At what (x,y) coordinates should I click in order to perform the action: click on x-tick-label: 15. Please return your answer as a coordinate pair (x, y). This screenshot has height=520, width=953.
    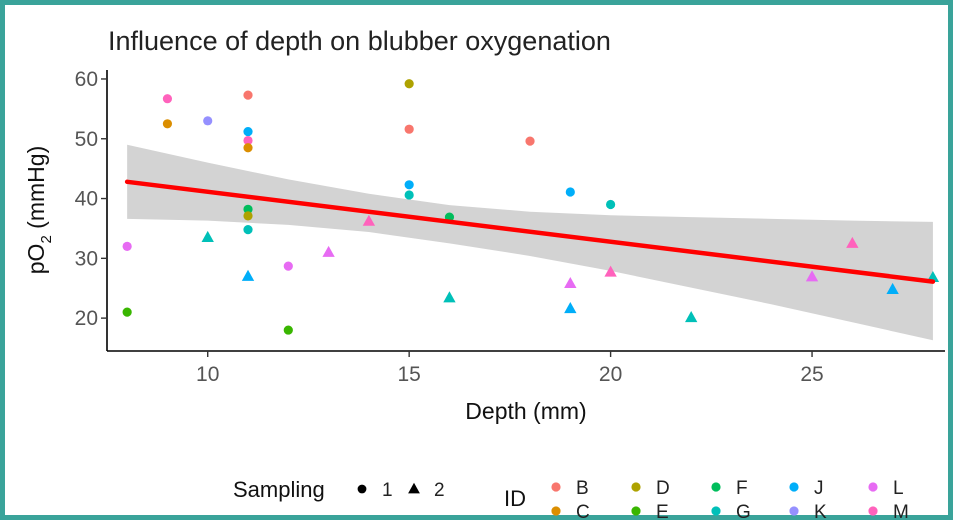
    Looking at the image, I should click on (408, 374).